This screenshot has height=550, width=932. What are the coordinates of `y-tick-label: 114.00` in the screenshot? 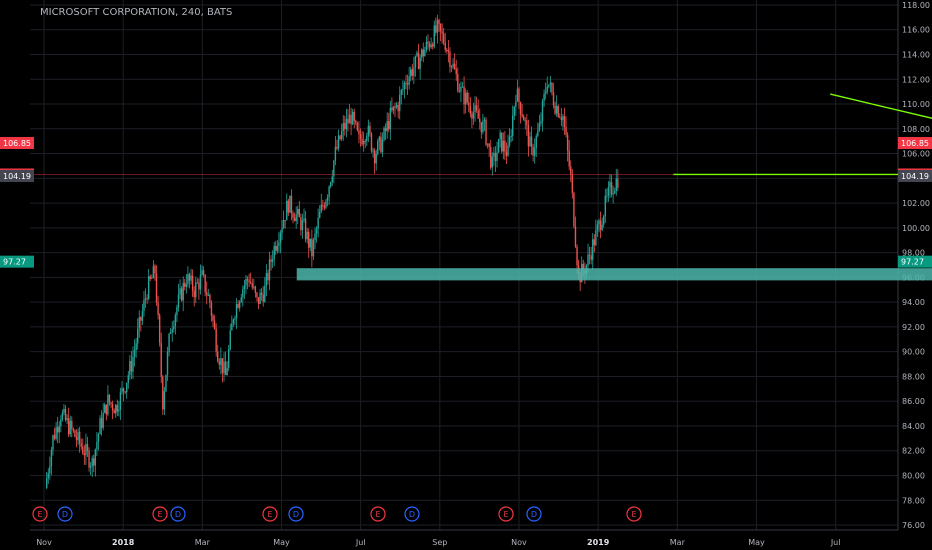 It's located at (916, 54).